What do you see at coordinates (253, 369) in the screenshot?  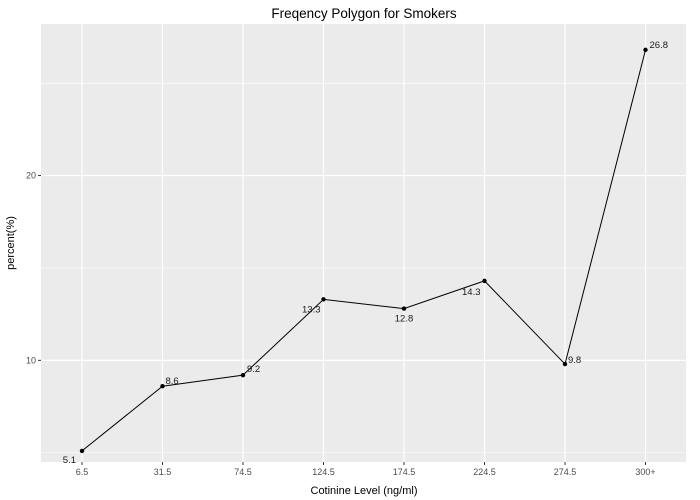 I see `data-label: 9.2` at bounding box center [253, 369].